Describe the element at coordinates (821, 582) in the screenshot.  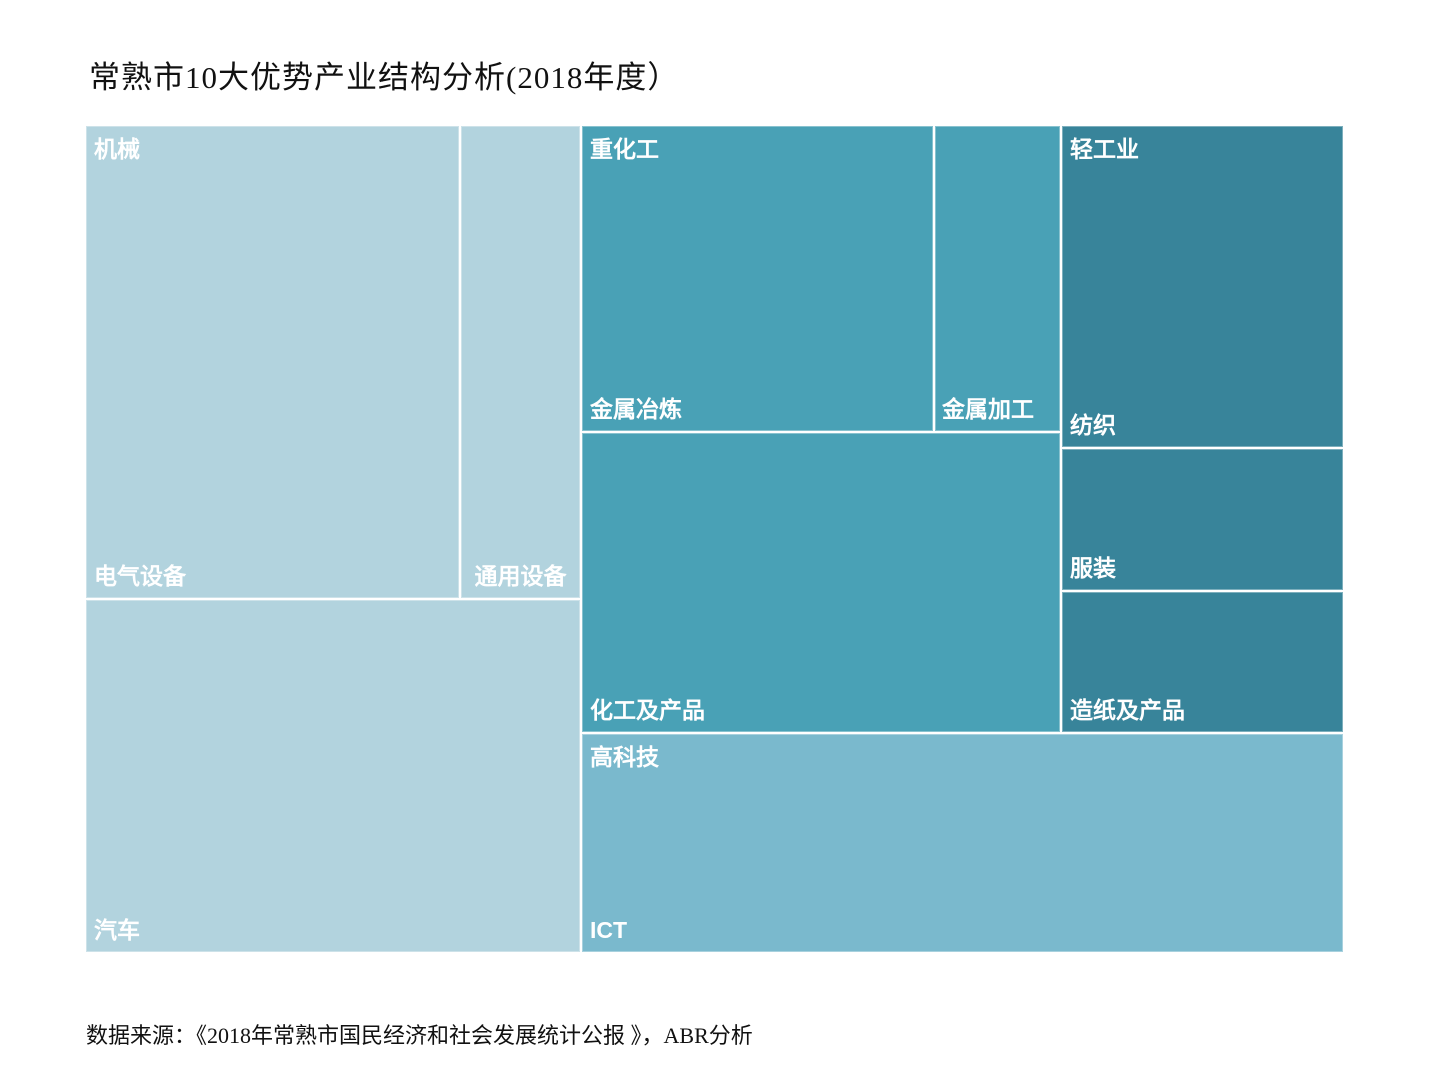
I see `treemap-cell-chemicals-products: 化工及产品` at that location.